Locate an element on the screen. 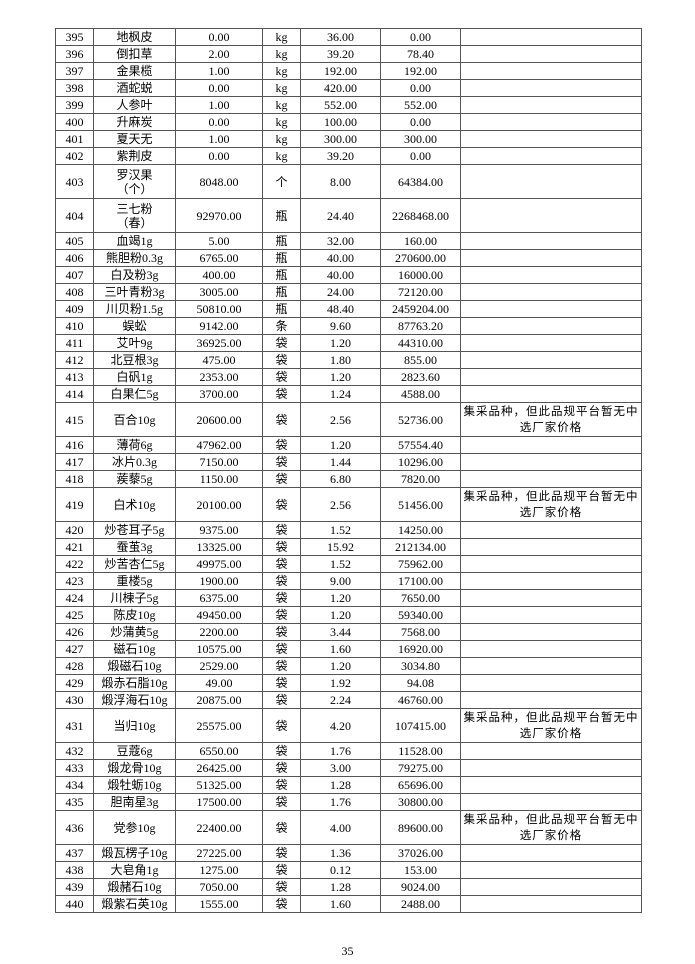 The height and width of the screenshot is (964, 695). quantity-cell: 1.00 is located at coordinates (219, 139).